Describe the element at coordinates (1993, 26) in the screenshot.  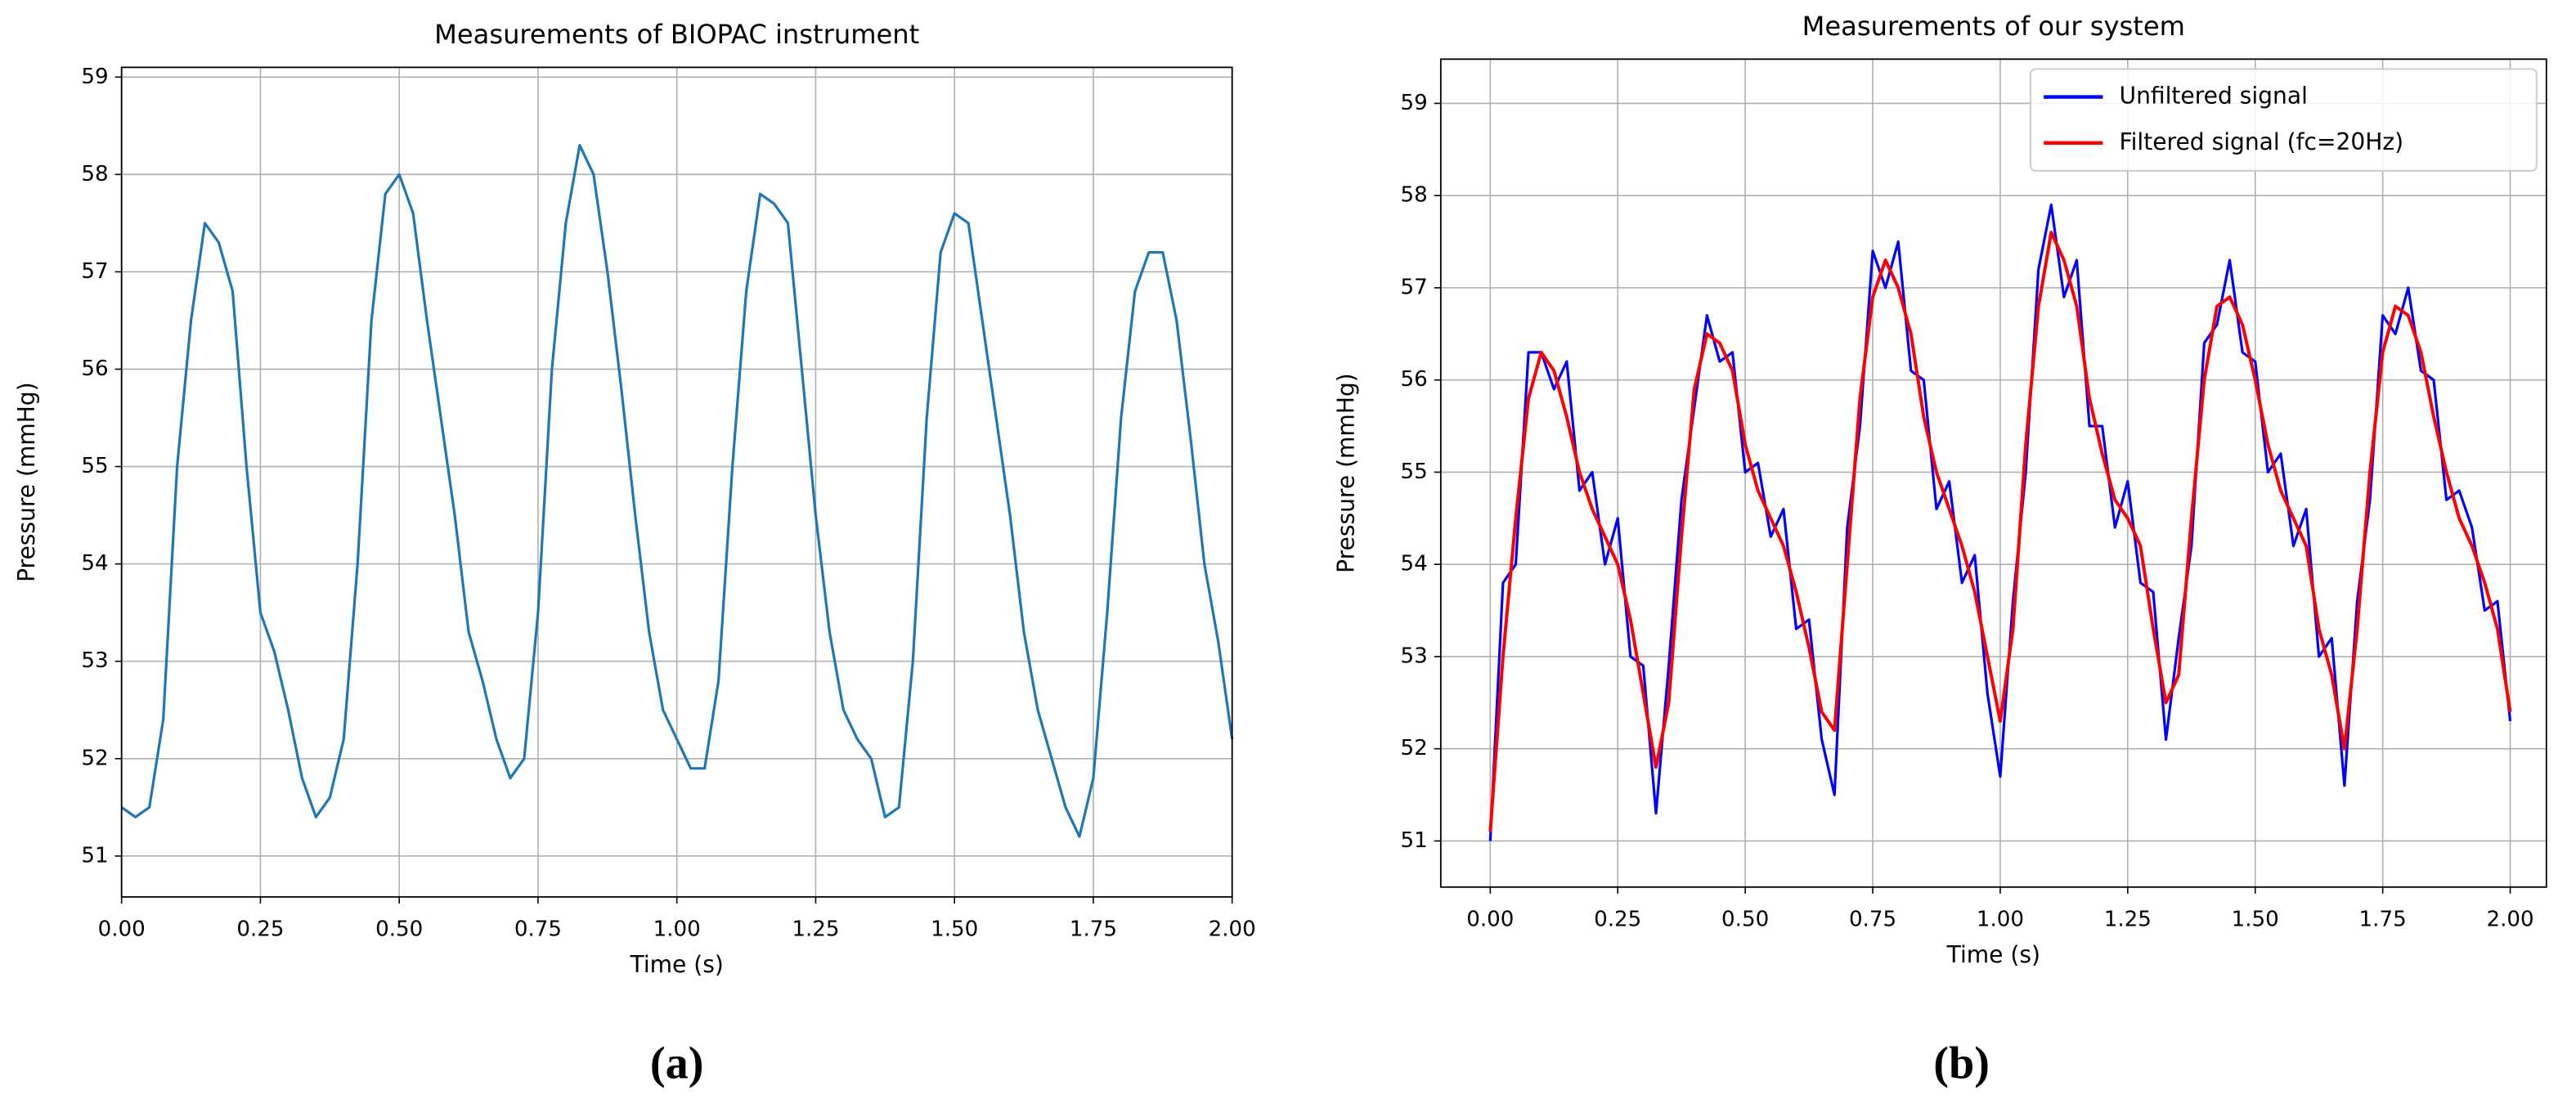
I see `chart-title: Measurements of our system` at that location.